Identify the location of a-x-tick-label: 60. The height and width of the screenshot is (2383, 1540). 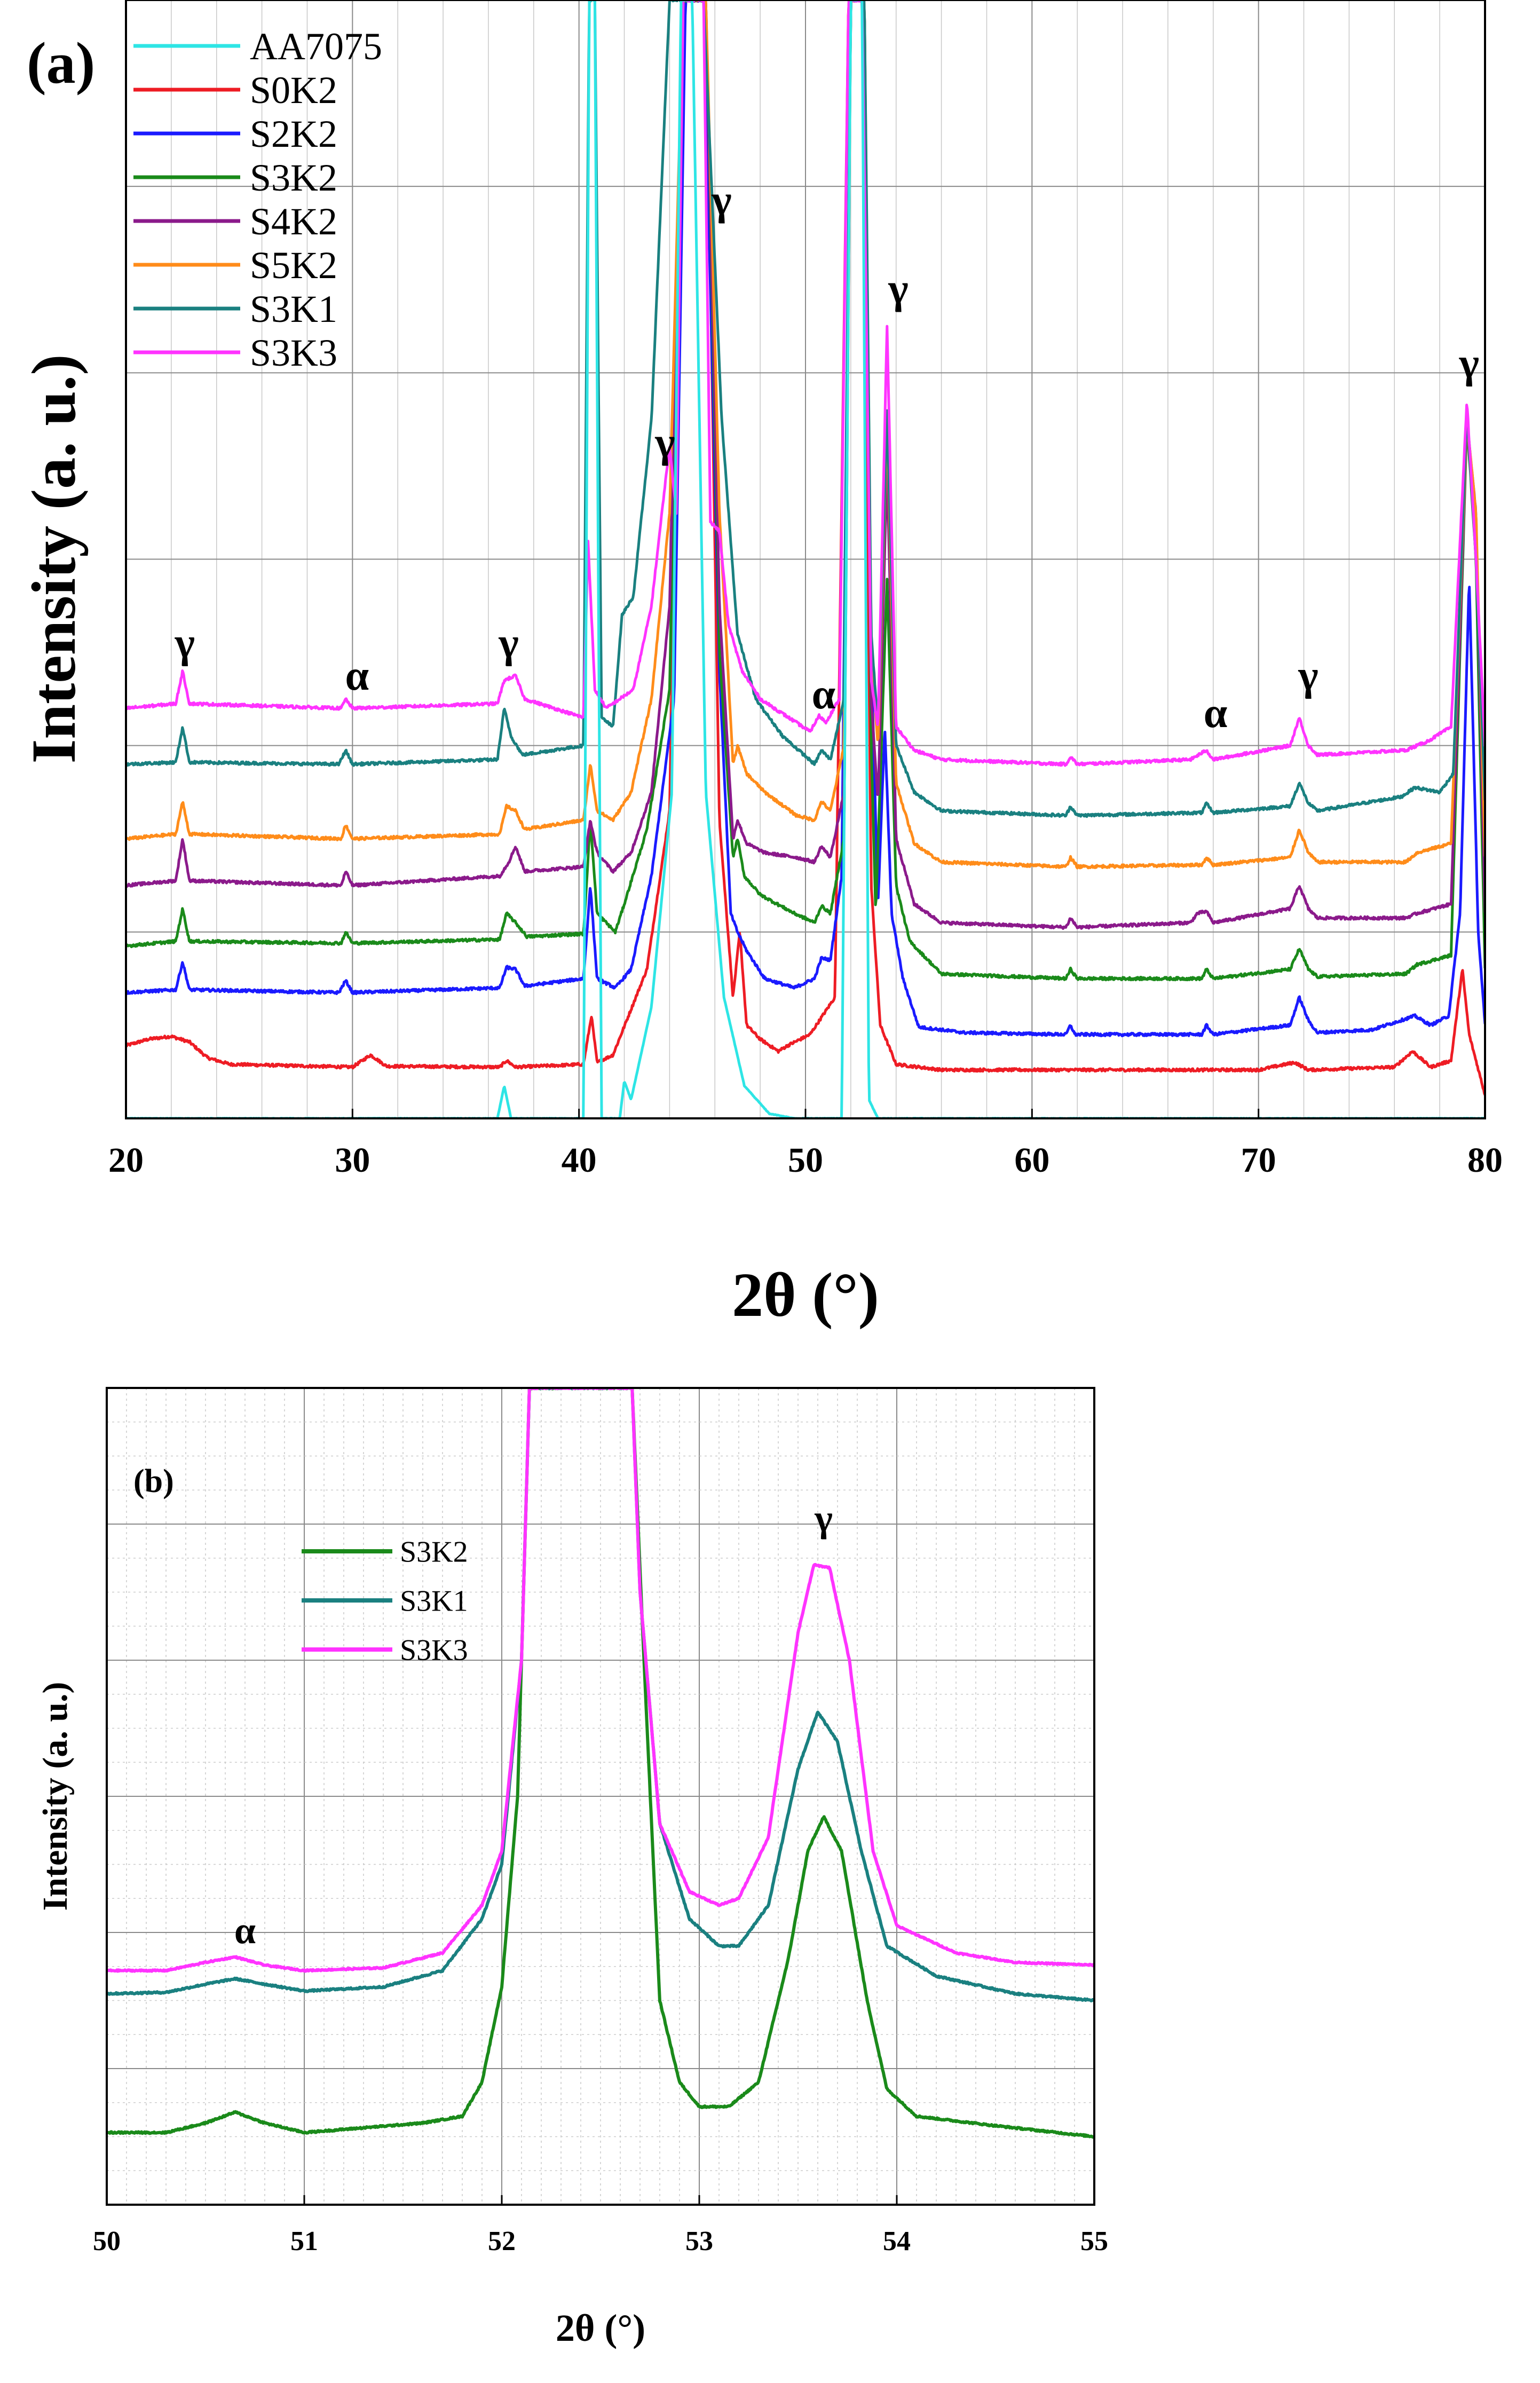
(1031, 1160).